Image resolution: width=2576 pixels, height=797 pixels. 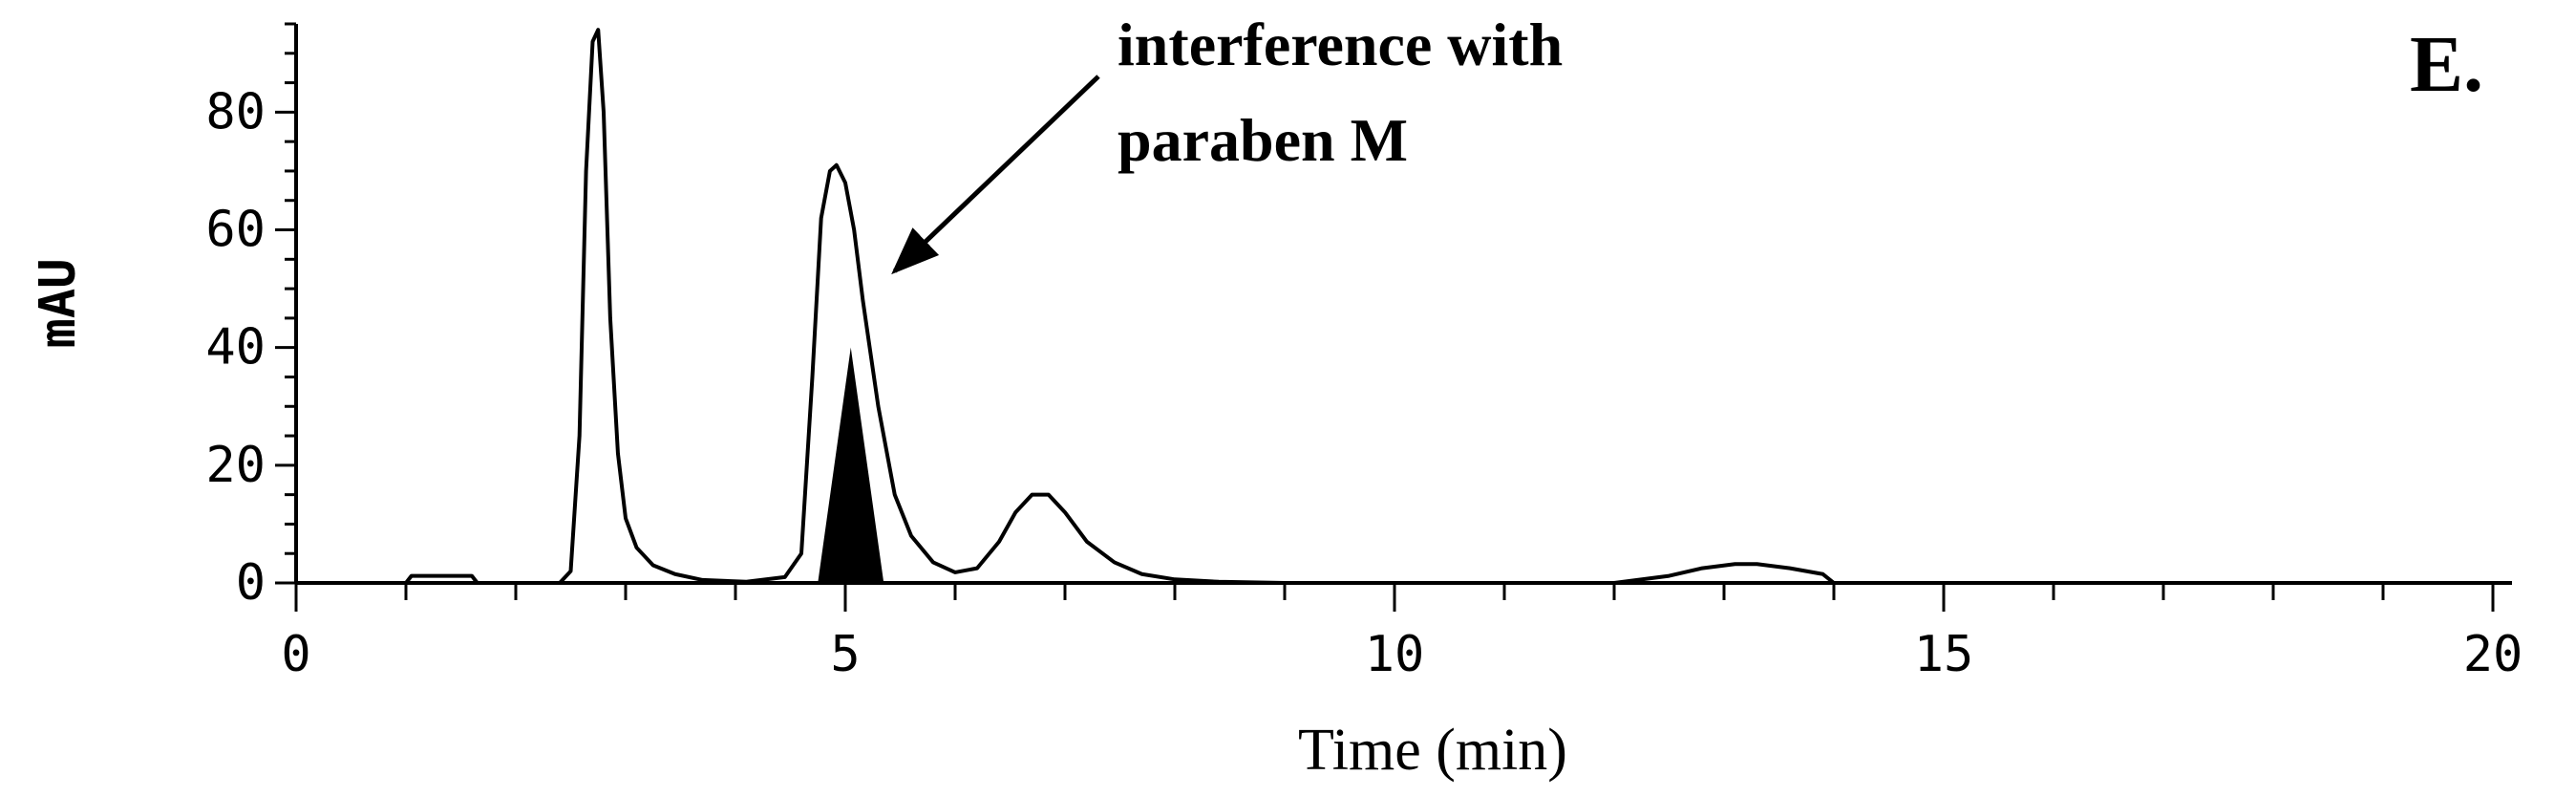 What do you see at coordinates (1944, 655) in the screenshot?
I see `x-tick-label: 15` at bounding box center [1944, 655].